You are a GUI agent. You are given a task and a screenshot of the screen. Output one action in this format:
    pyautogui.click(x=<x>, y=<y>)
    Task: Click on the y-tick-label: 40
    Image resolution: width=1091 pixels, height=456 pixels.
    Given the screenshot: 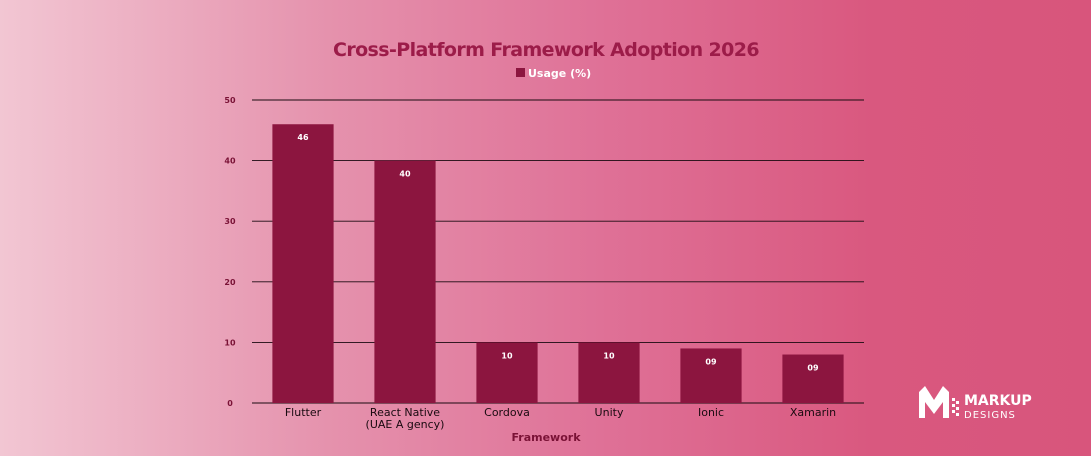 What is the action you would take?
    pyautogui.click(x=230, y=161)
    